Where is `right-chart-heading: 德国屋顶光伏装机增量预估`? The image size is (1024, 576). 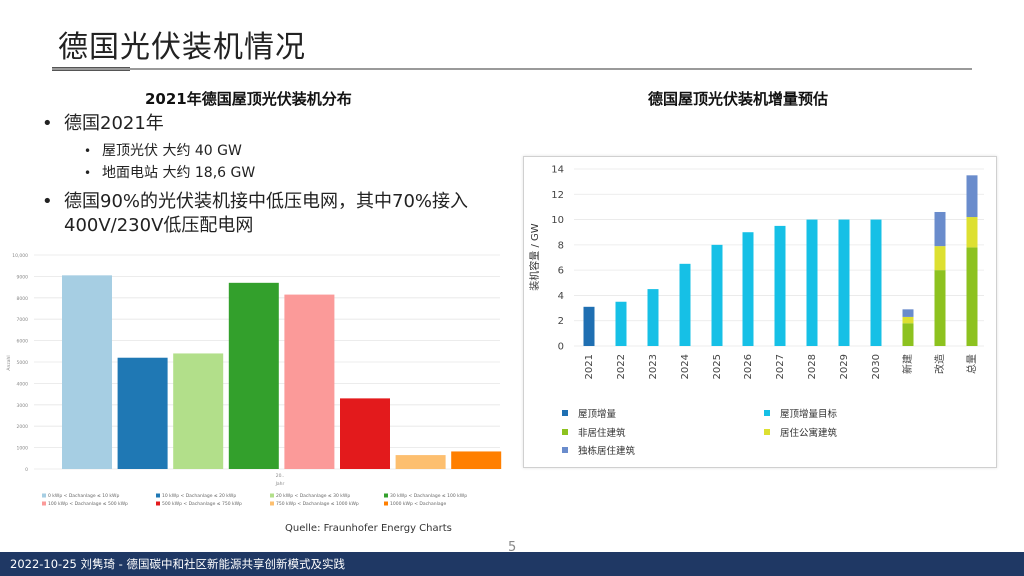 right-chart-heading: 德国屋顶光伏装机增量预估 is located at coordinates (738, 99).